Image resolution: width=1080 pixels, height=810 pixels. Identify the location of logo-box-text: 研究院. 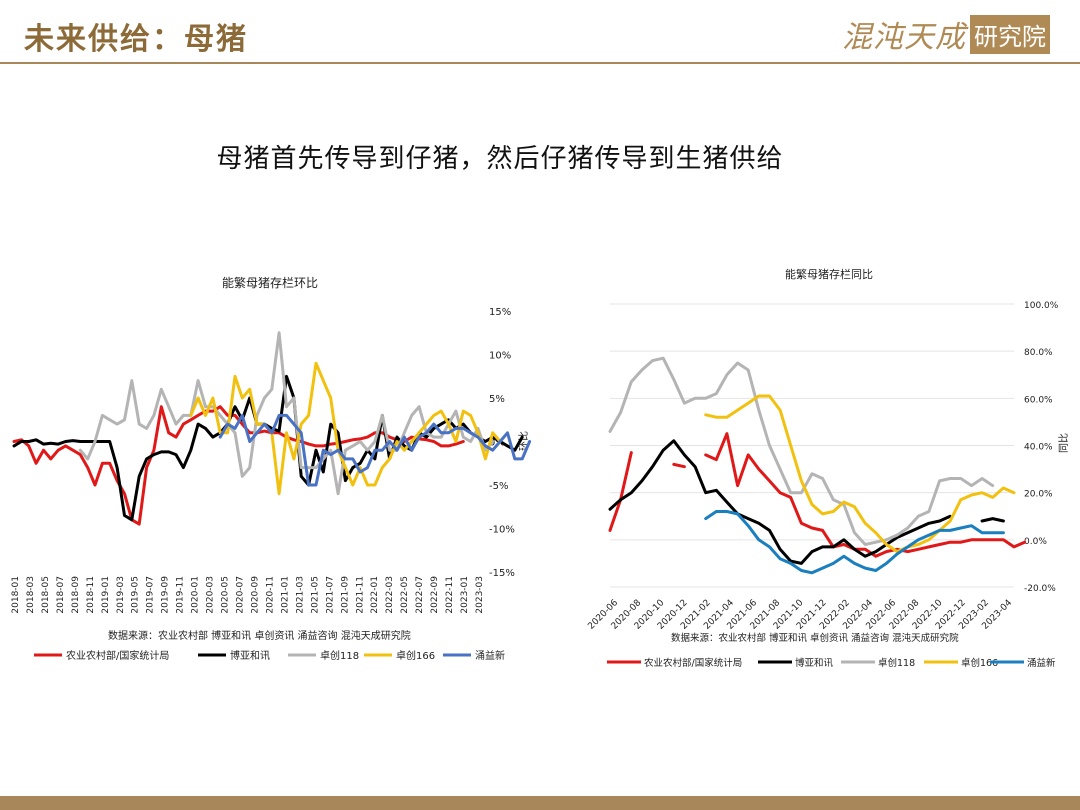
(1010, 34).